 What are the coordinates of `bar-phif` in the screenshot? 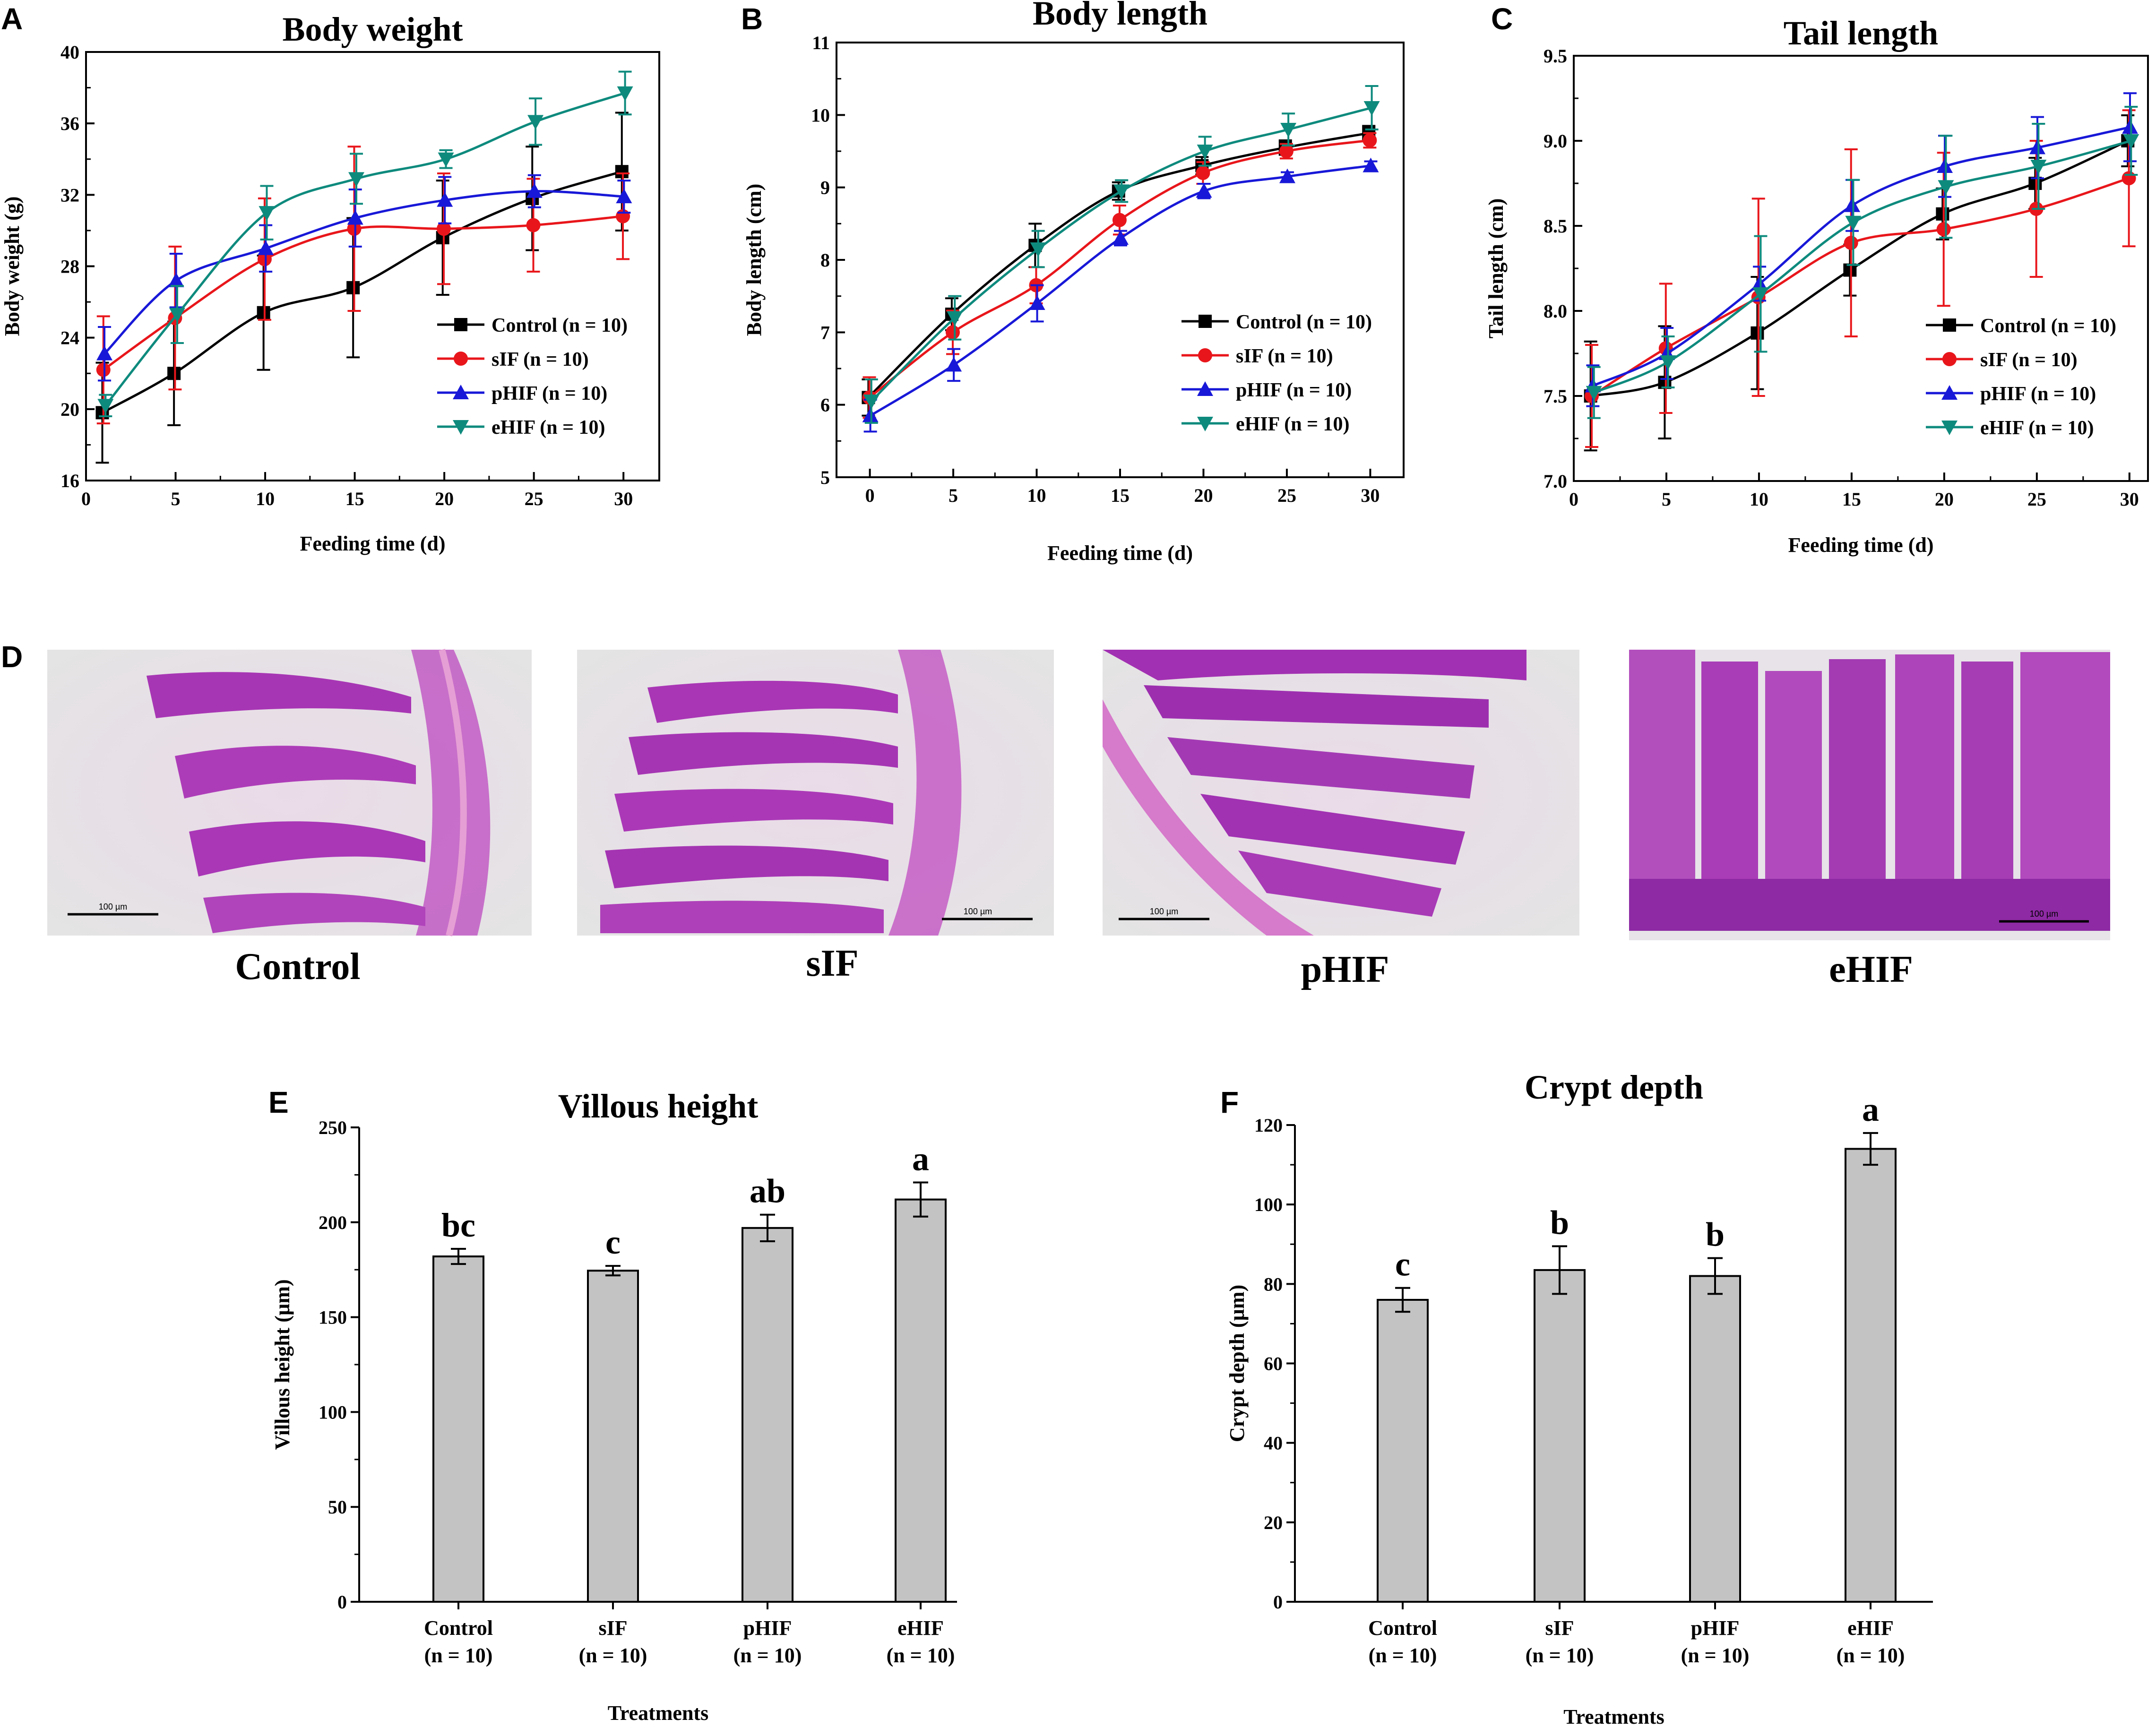 It's located at (768, 1415).